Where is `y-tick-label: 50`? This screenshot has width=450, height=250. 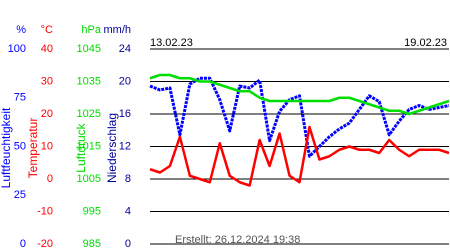 y-tick-label: 50 is located at coordinates (20, 146).